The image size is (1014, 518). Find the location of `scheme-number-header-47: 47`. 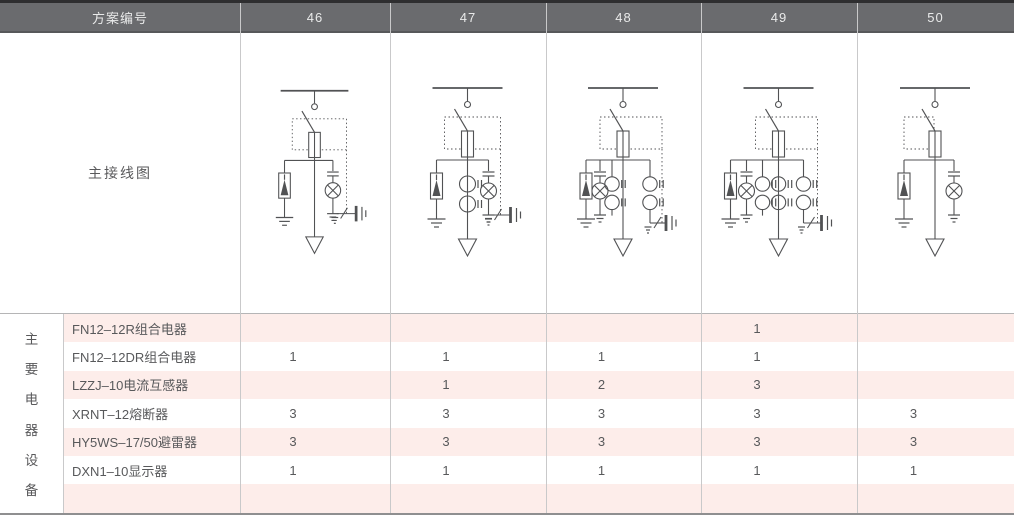

scheme-number-header-47: 47 is located at coordinates (468, 17).